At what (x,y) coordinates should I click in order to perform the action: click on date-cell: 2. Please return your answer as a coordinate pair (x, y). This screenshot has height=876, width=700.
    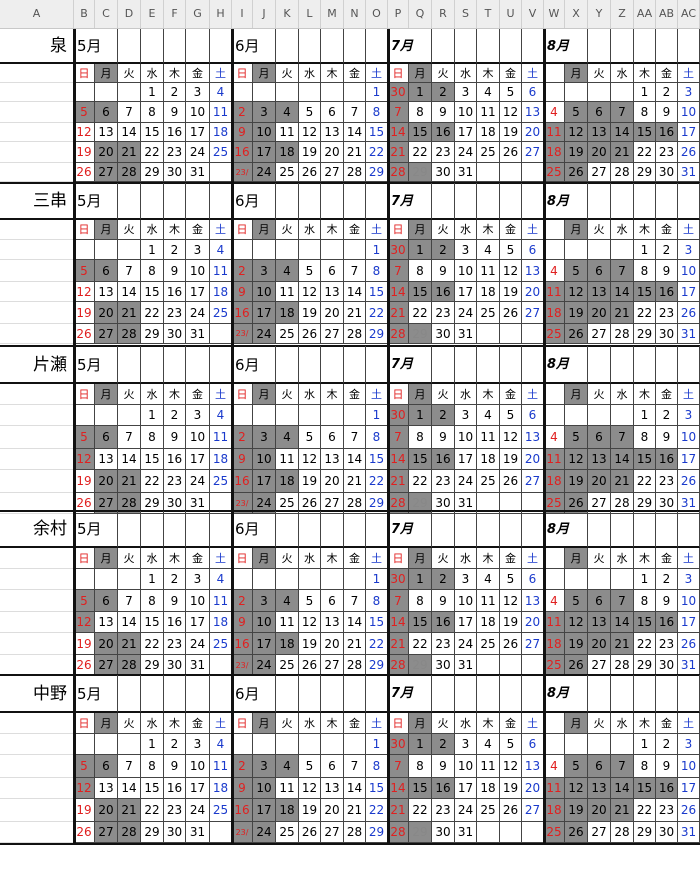
    Looking at the image, I should click on (175, 92).